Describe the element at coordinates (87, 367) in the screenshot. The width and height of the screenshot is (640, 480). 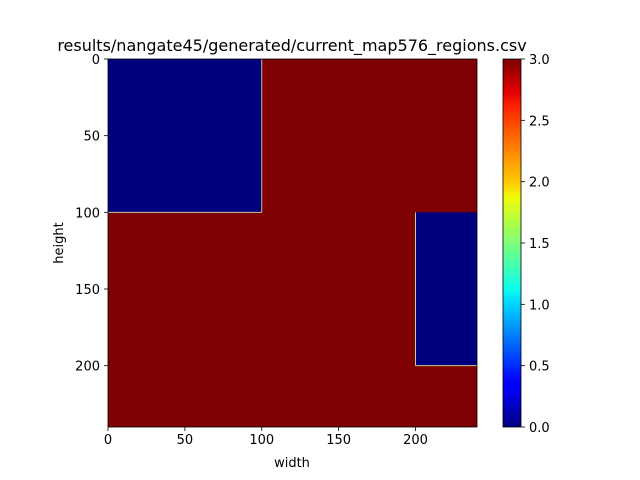
I see `y-tick-label: 200` at that location.